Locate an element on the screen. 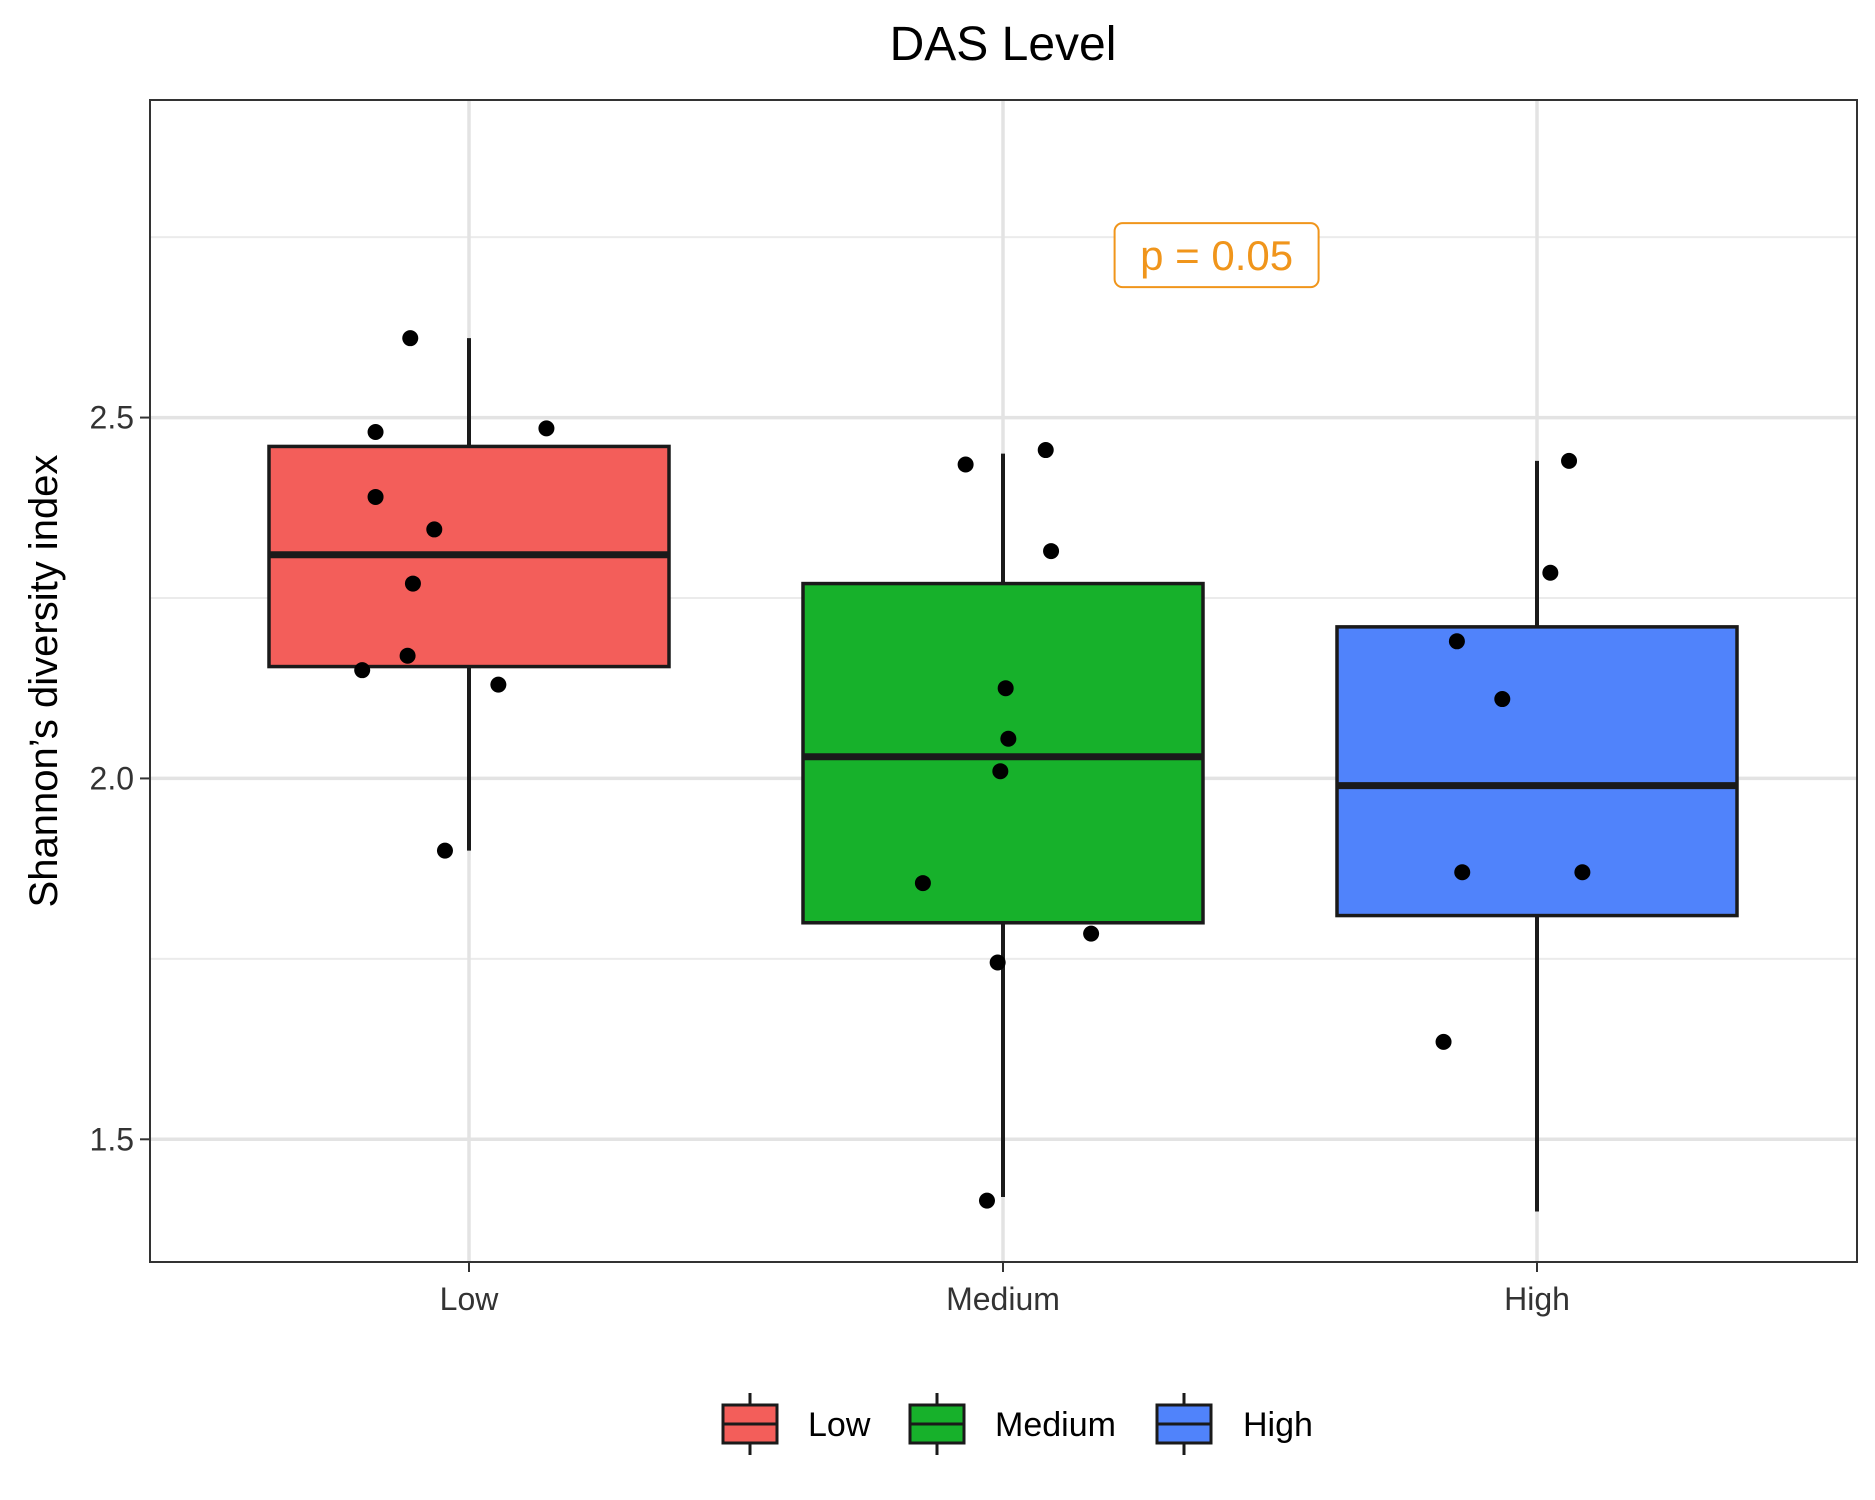  legend-item-low: Low is located at coordinates (796, 1424).